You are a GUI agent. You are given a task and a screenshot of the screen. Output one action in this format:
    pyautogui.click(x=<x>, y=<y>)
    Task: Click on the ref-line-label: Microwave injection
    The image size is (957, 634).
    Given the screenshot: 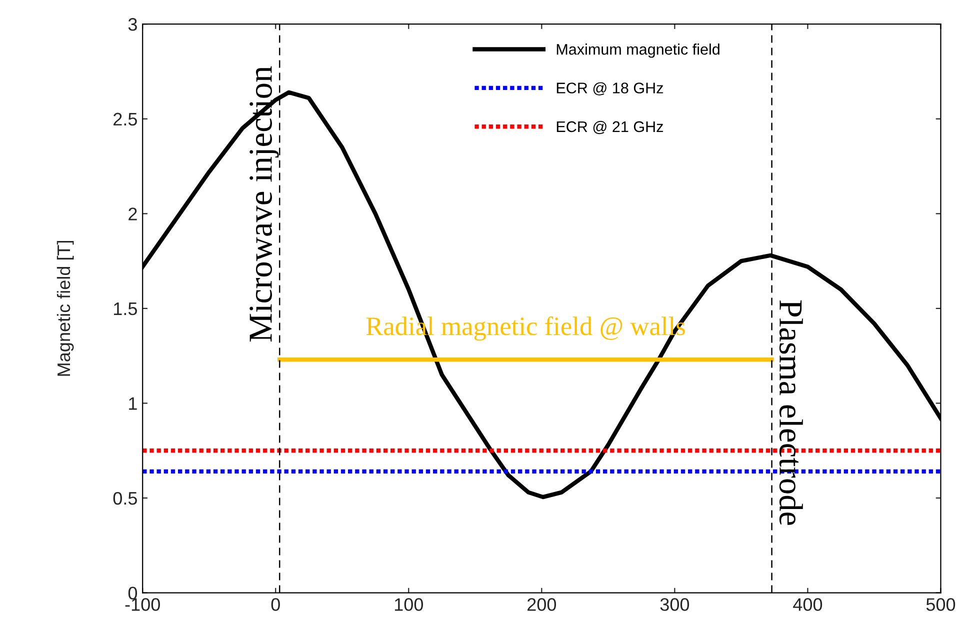 What is the action you would take?
    pyautogui.click(x=264, y=204)
    